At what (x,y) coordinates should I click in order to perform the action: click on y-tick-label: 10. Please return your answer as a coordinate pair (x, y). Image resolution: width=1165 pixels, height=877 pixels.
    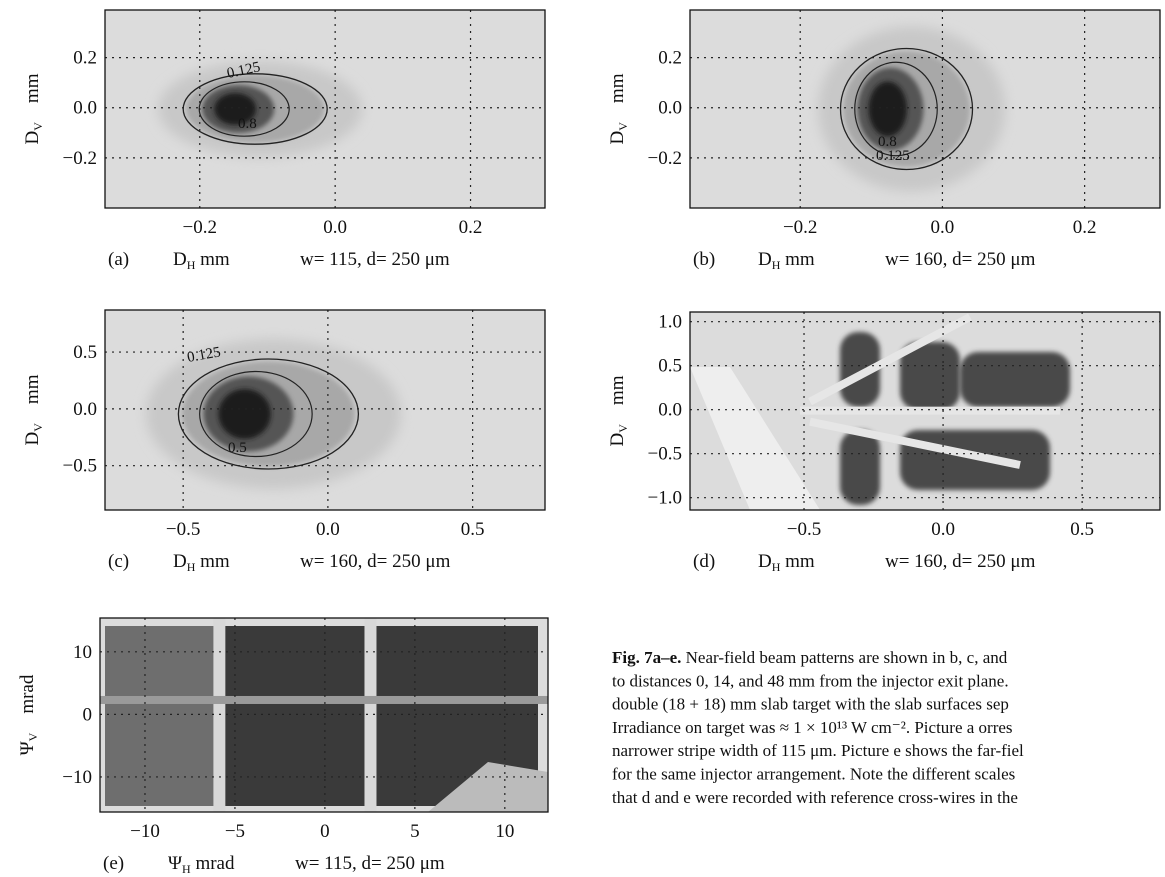
    Looking at the image, I should click on (82, 652).